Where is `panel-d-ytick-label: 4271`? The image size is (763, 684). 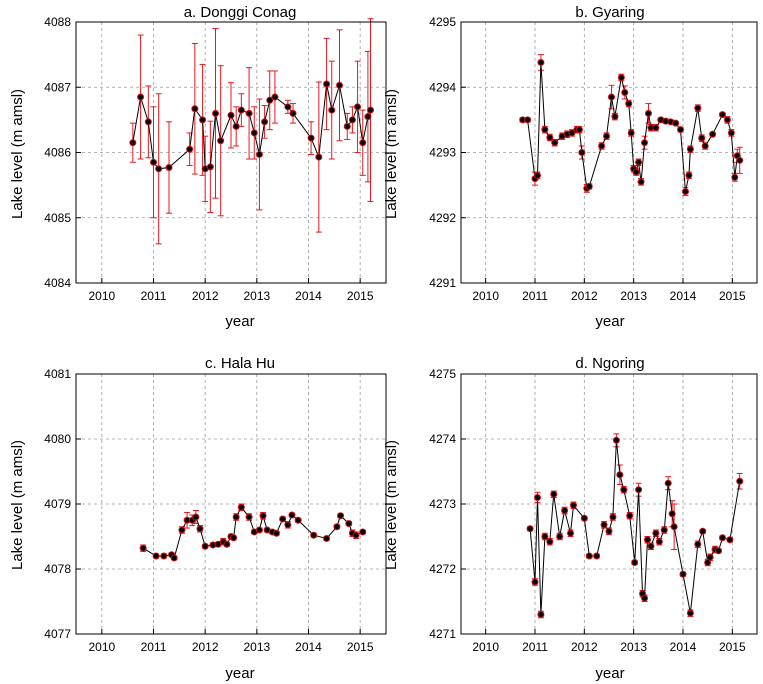
panel-d-ytick-label: 4271 is located at coordinates (442, 634).